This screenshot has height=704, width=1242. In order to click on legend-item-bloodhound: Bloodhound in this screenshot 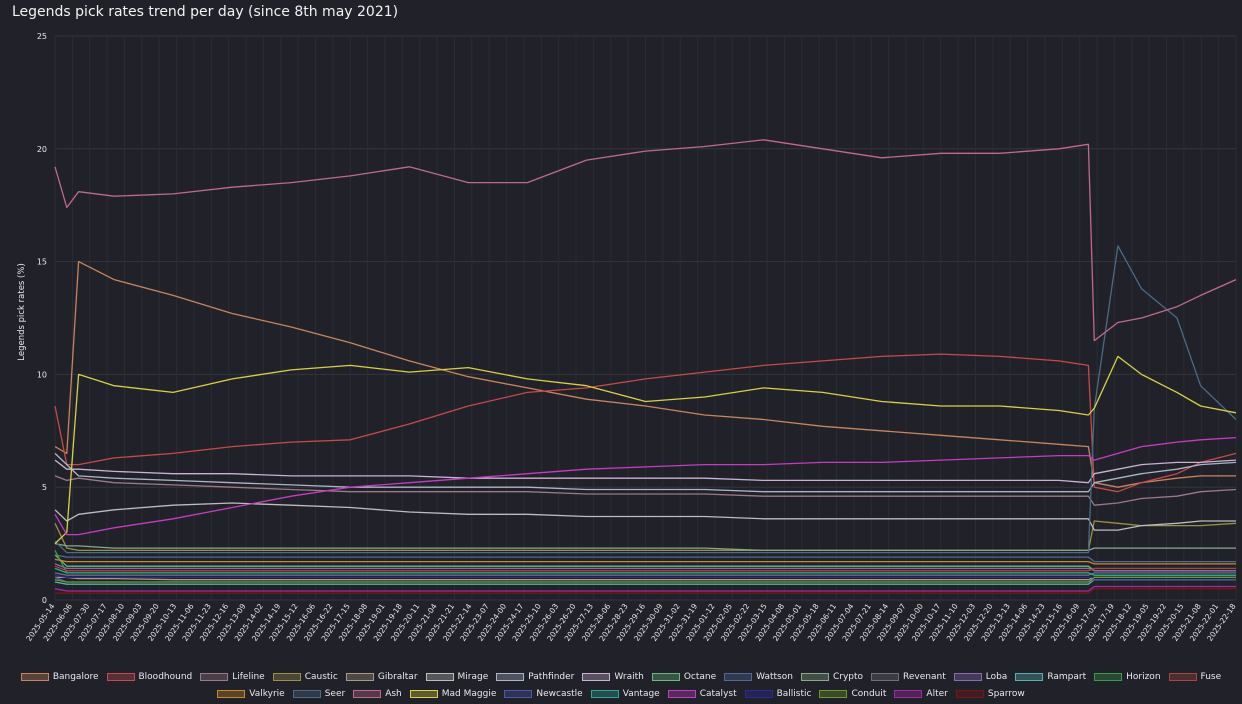, I will do `click(149, 676)`.